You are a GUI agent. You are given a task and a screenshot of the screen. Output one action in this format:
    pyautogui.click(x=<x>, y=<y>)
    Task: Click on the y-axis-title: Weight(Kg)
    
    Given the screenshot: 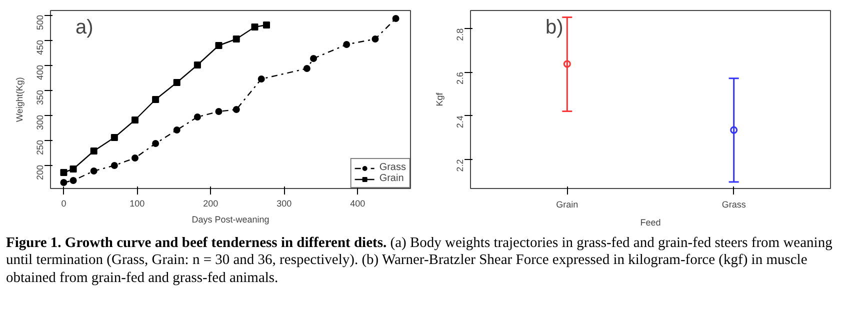 What is the action you would take?
    pyautogui.click(x=19, y=99)
    